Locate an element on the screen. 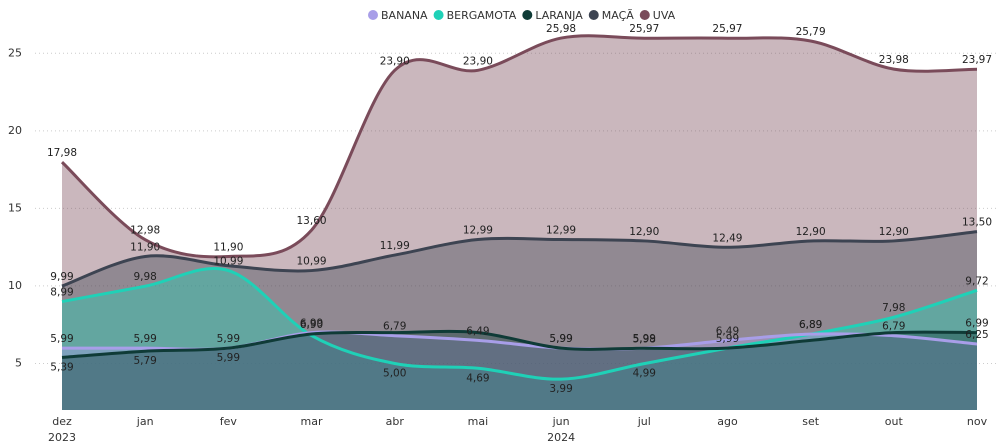 The height and width of the screenshot is (447, 1002). x-tick-label: set is located at coordinates (810, 421).